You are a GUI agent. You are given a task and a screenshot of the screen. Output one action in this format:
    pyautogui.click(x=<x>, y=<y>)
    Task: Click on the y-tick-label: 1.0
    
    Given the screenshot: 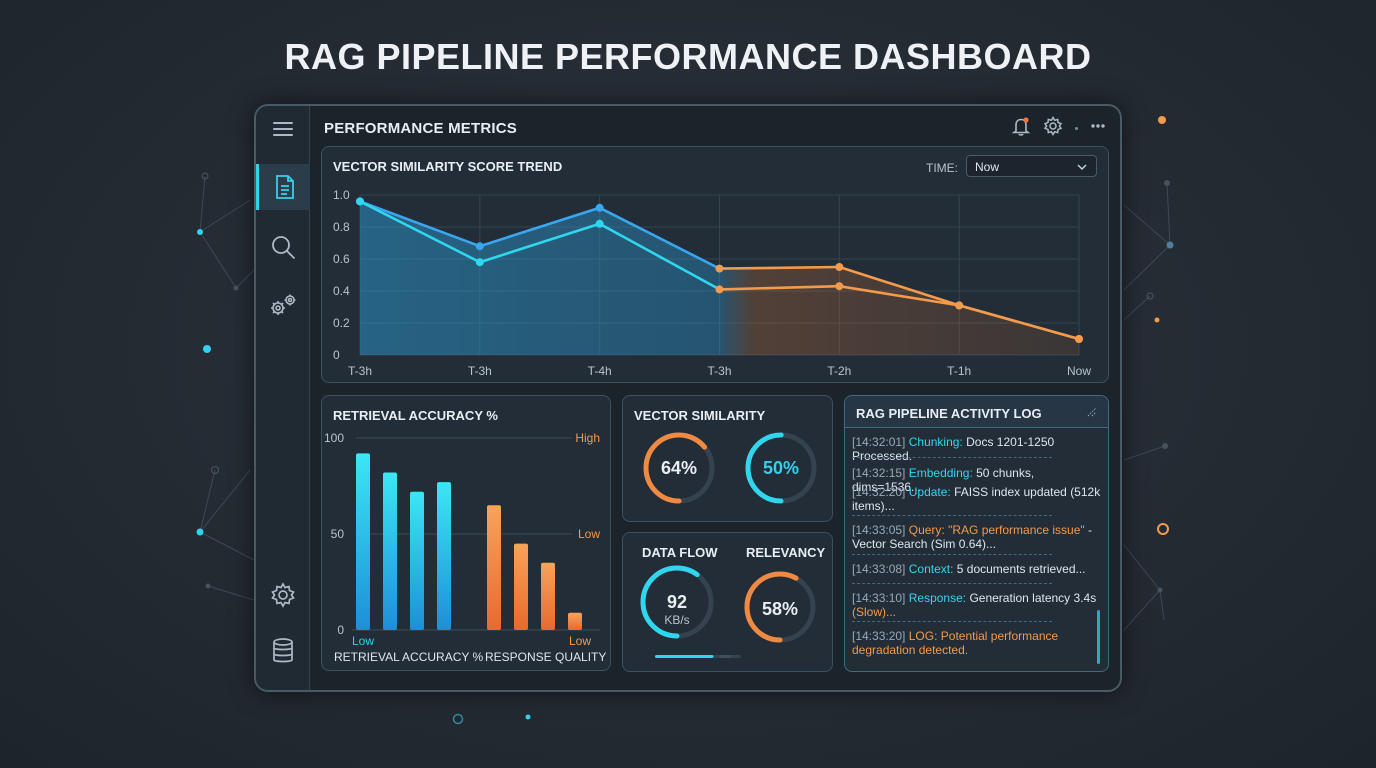 What is the action you would take?
    pyautogui.click(x=341, y=195)
    